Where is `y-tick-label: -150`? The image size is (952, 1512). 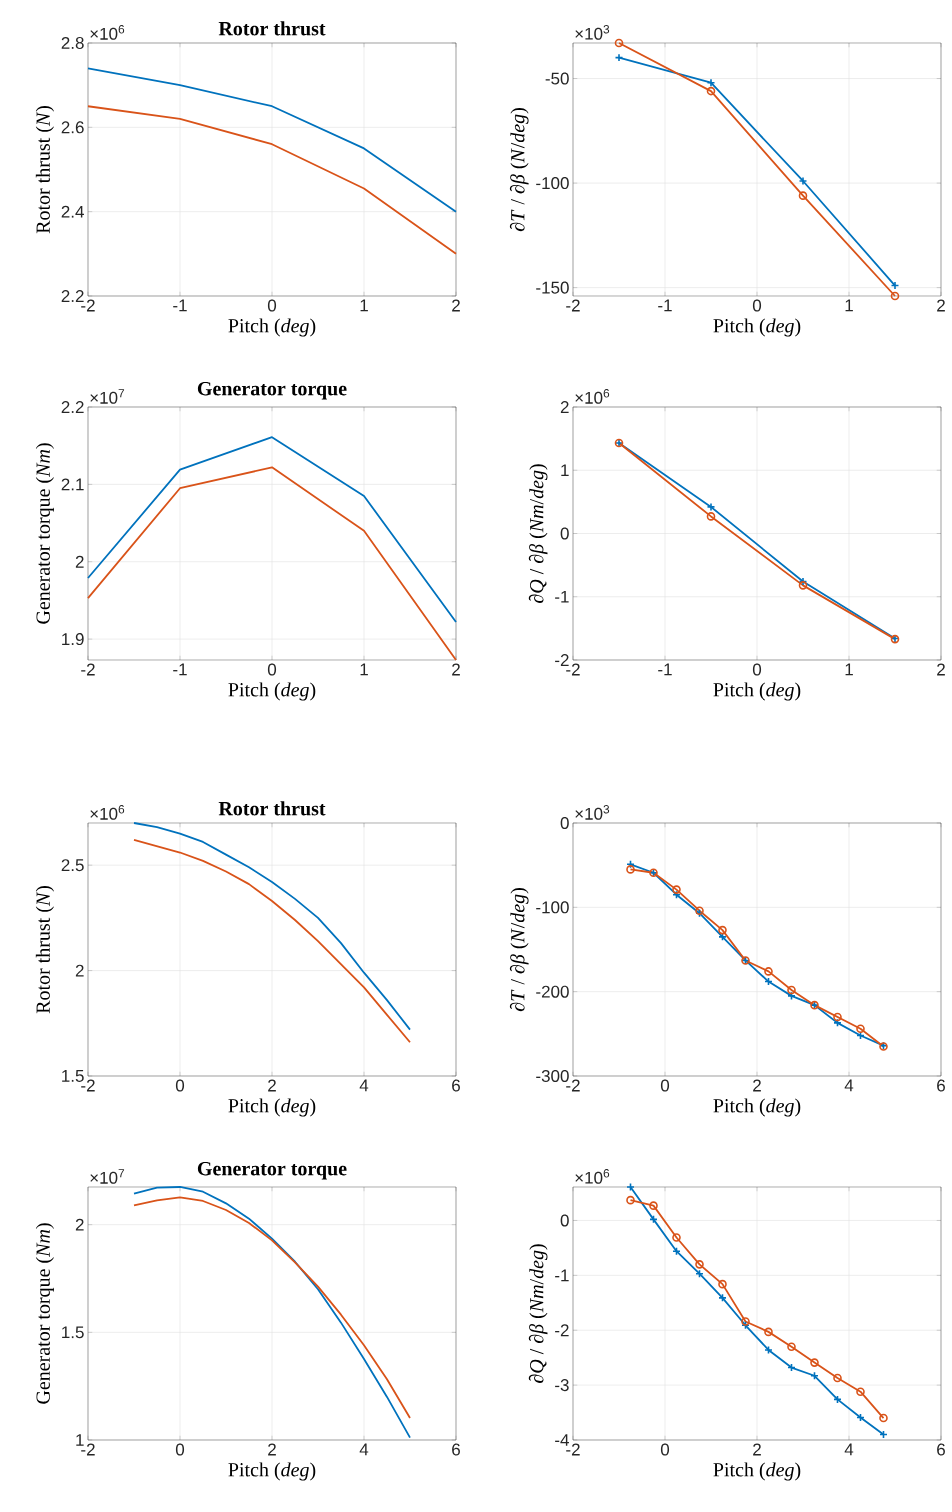
y-tick-label: -150 is located at coordinates (552, 287).